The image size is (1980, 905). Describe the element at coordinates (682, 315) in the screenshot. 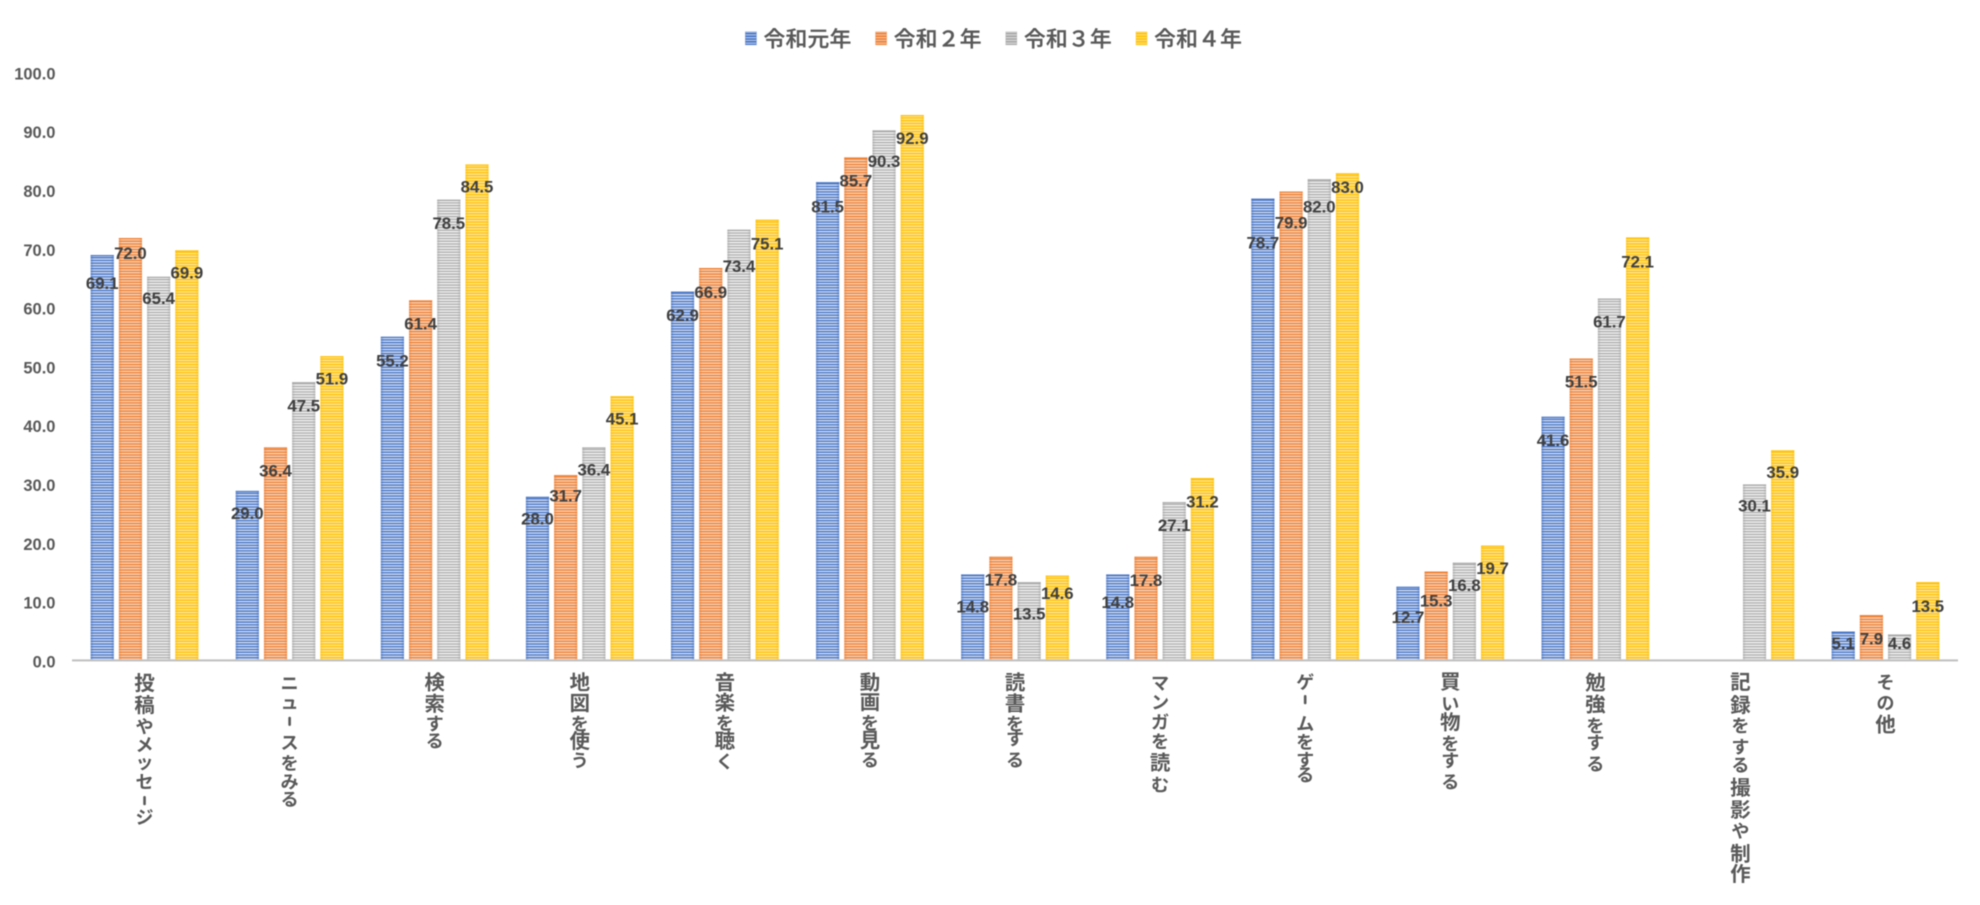

I see `svg-text: 62.9` at that location.